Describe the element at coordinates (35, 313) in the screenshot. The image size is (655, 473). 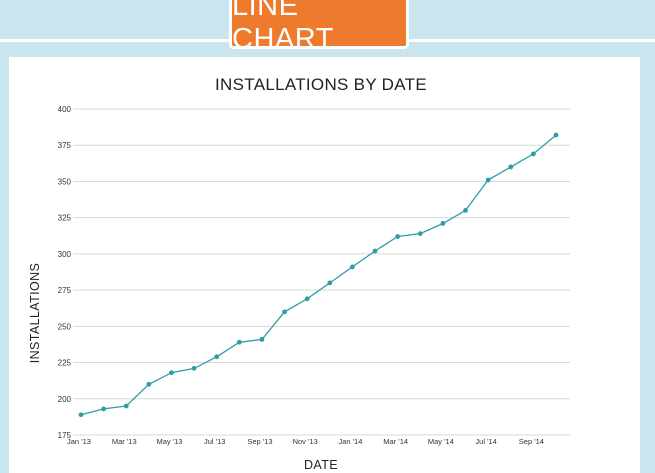
I see `y-axis-label: INSTALLATIONS` at that location.